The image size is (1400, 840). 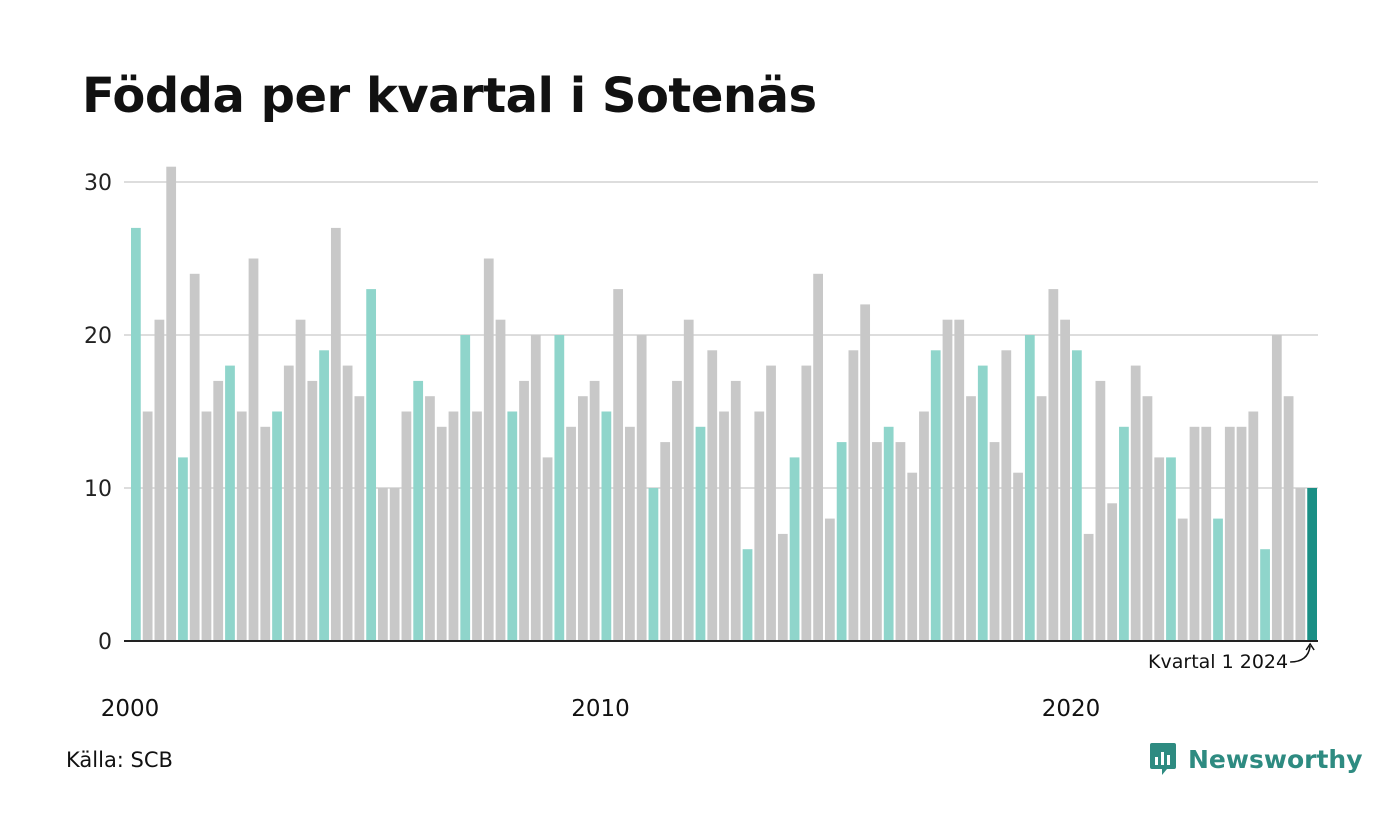 I want to click on annotation-arrowhead, so click(x=1310, y=646).